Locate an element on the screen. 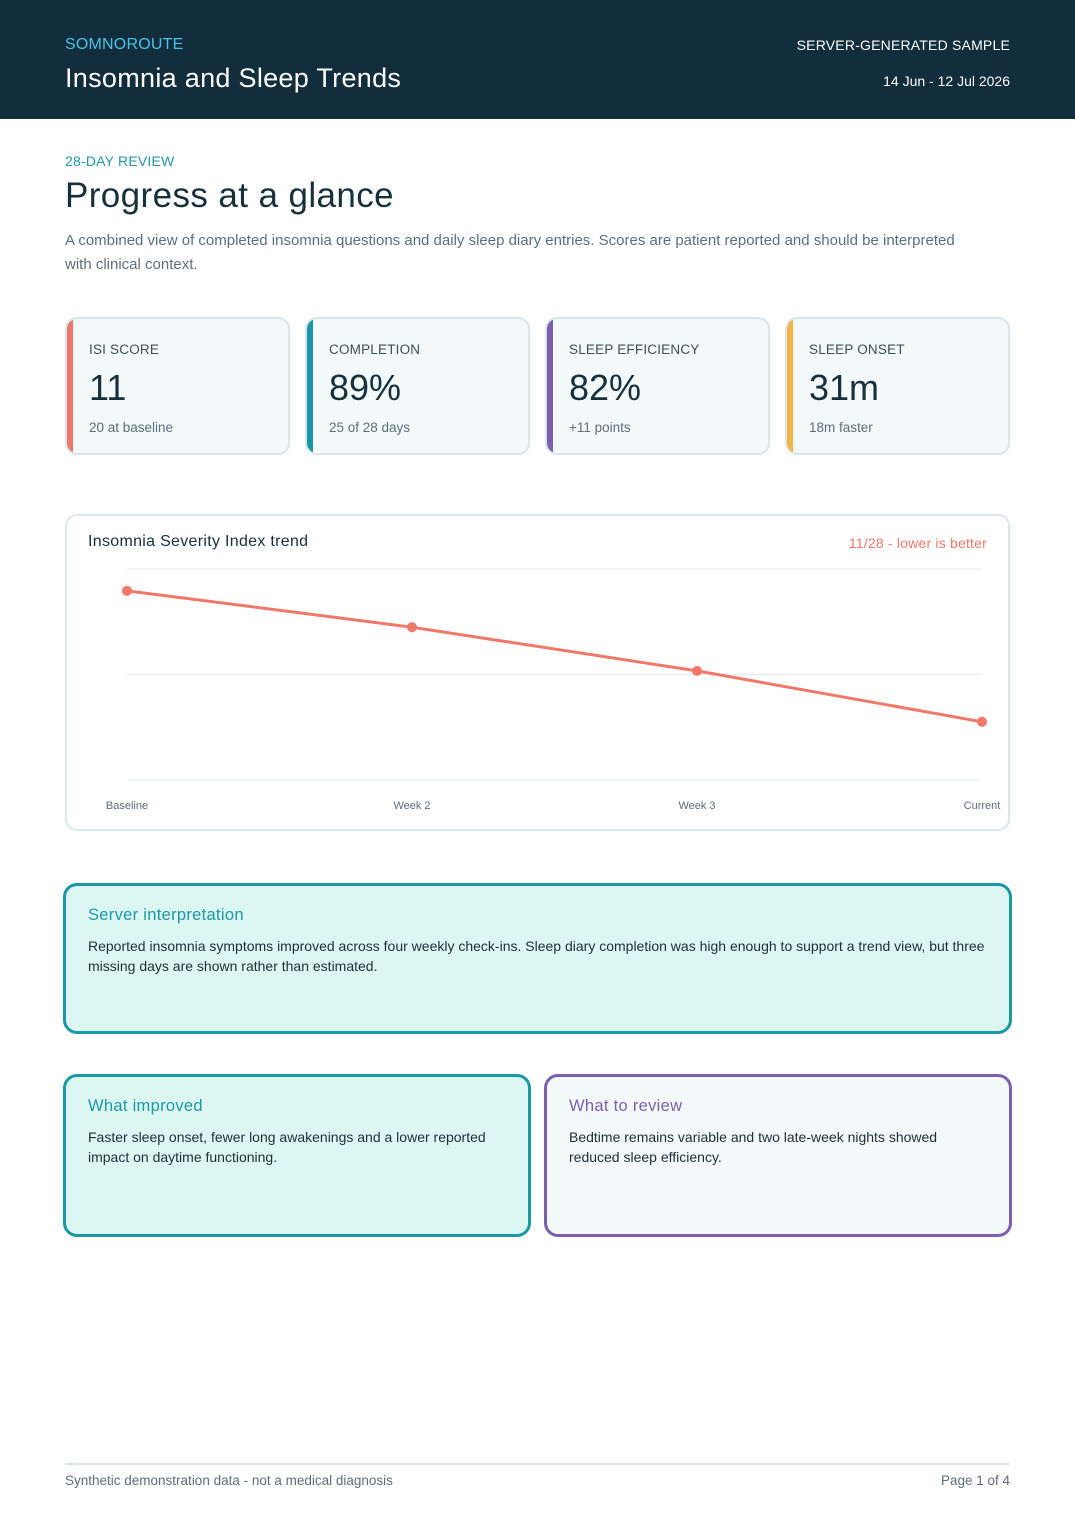 The height and width of the screenshot is (1521, 1075). x-tick-label-1: Week 2 is located at coordinates (411, 806).